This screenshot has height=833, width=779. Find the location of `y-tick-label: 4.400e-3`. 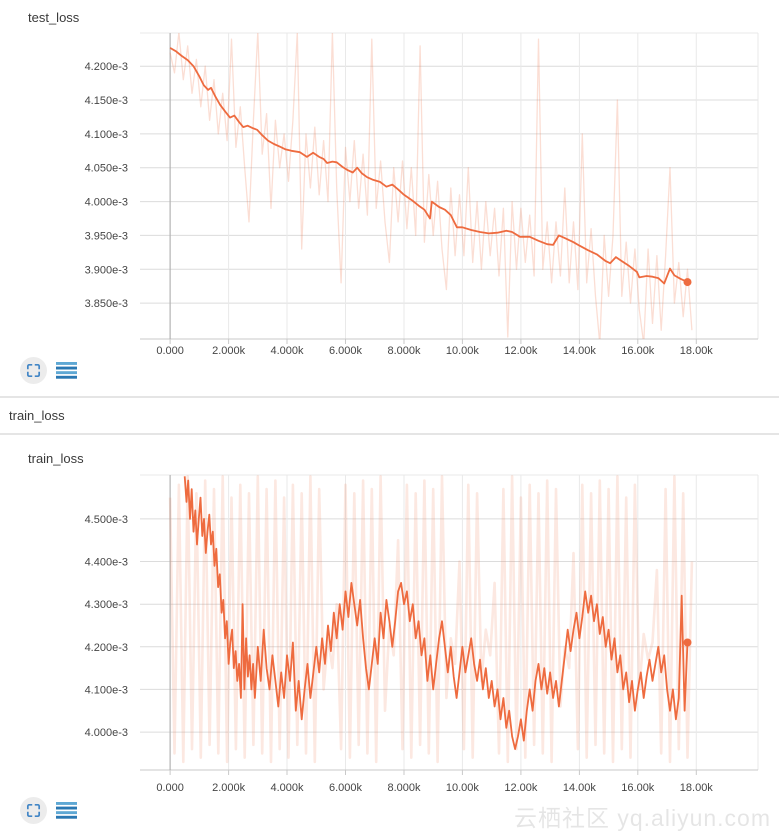

y-tick-label: 4.400e-3 is located at coordinates (106, 563).